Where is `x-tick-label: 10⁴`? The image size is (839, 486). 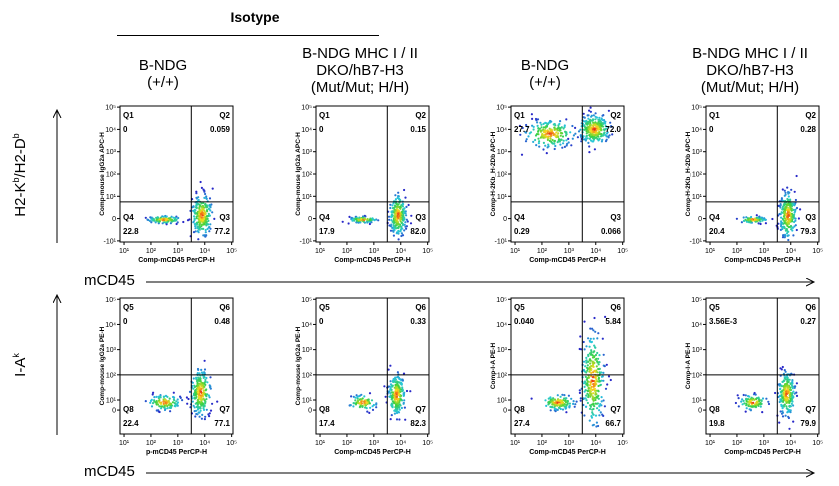 x-tick-label: 10⁴ is located at coordinates (595, 251).